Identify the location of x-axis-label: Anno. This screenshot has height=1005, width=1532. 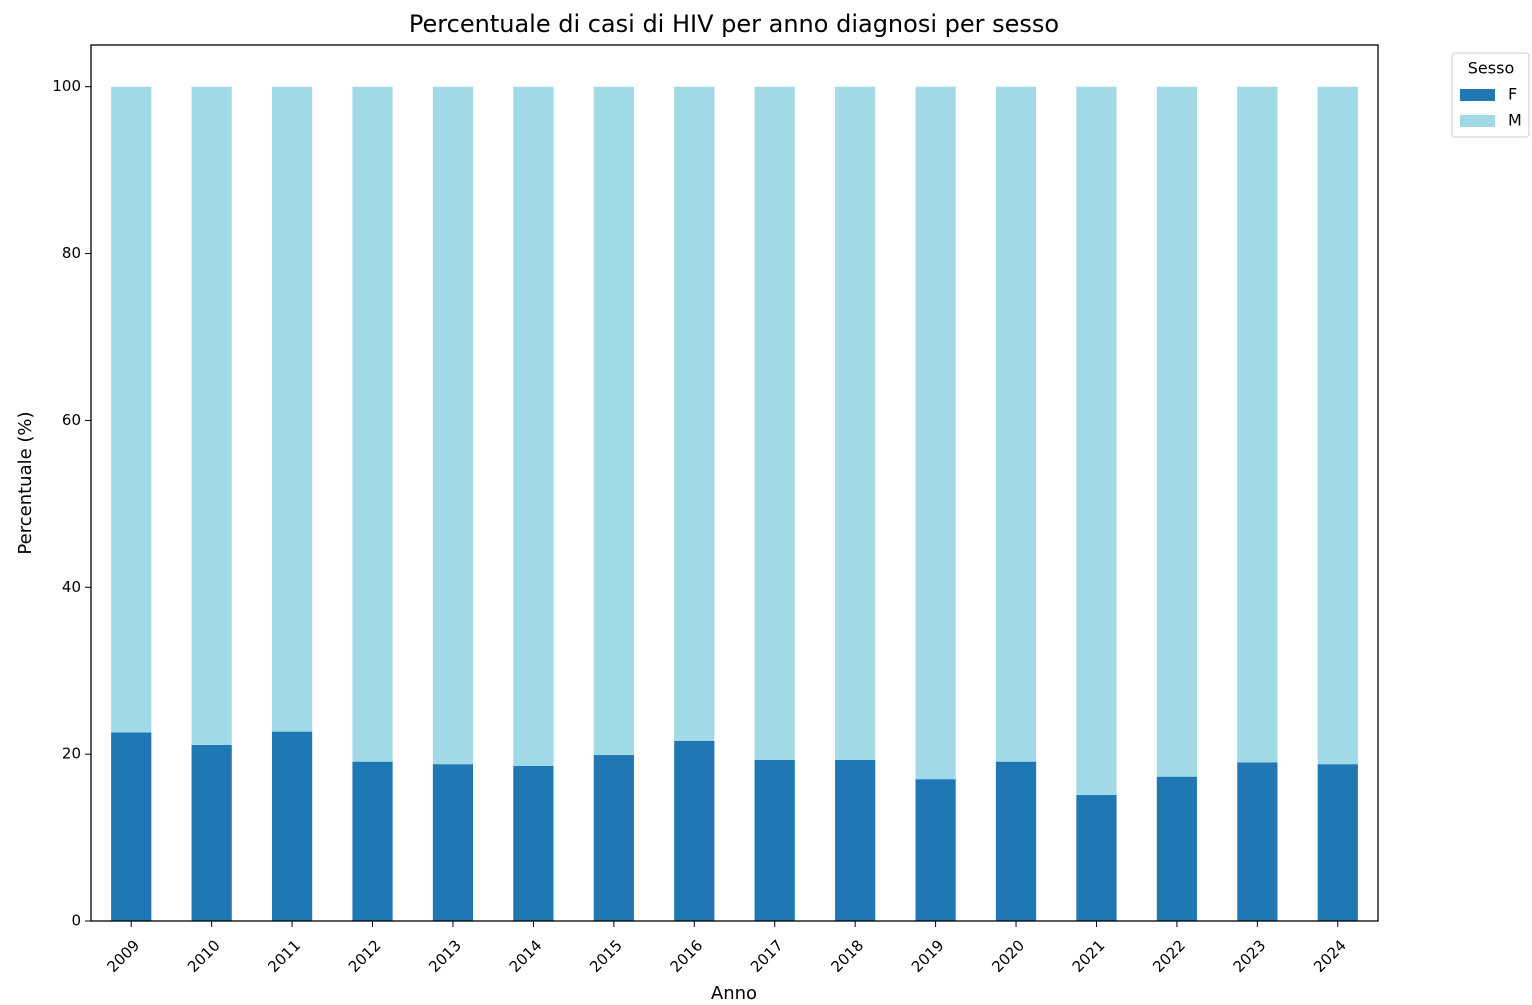
(734, 993).